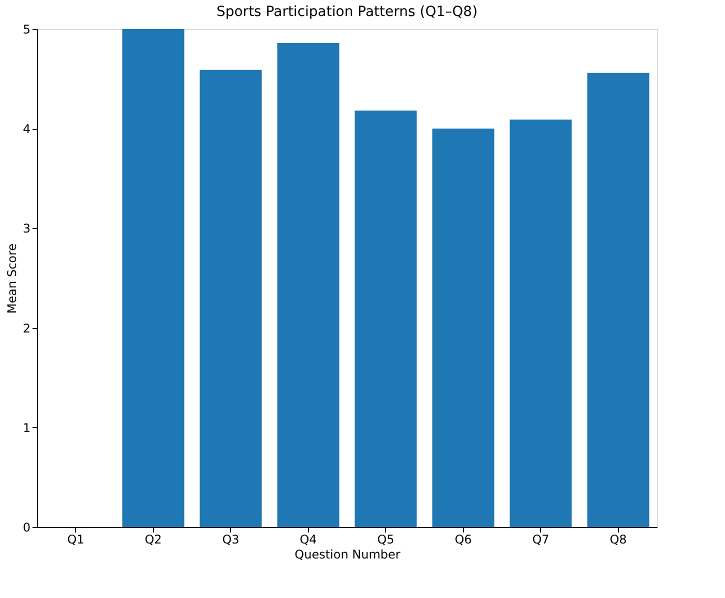 This screenshot has width=725, height=598. What do you see at coordinates (75, 539) in the screenshot?
I see `x-tick-label: Q1` at bounding box center [75, 539].